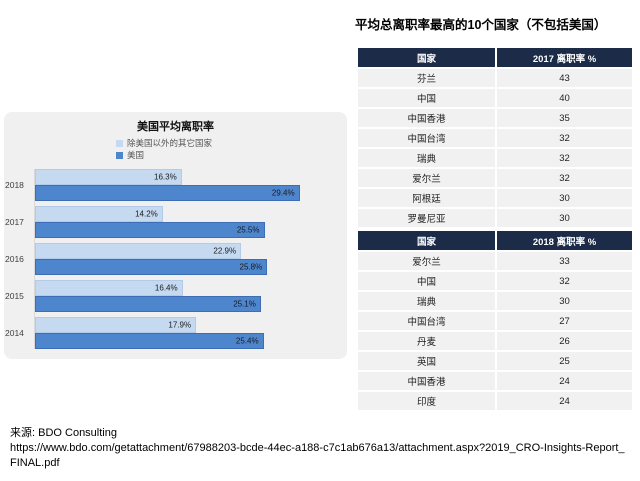 Image resolution: width=640 pixels, height=481 pixels. I want to click on table-row: 中国台湾 27, so click(495, 321).